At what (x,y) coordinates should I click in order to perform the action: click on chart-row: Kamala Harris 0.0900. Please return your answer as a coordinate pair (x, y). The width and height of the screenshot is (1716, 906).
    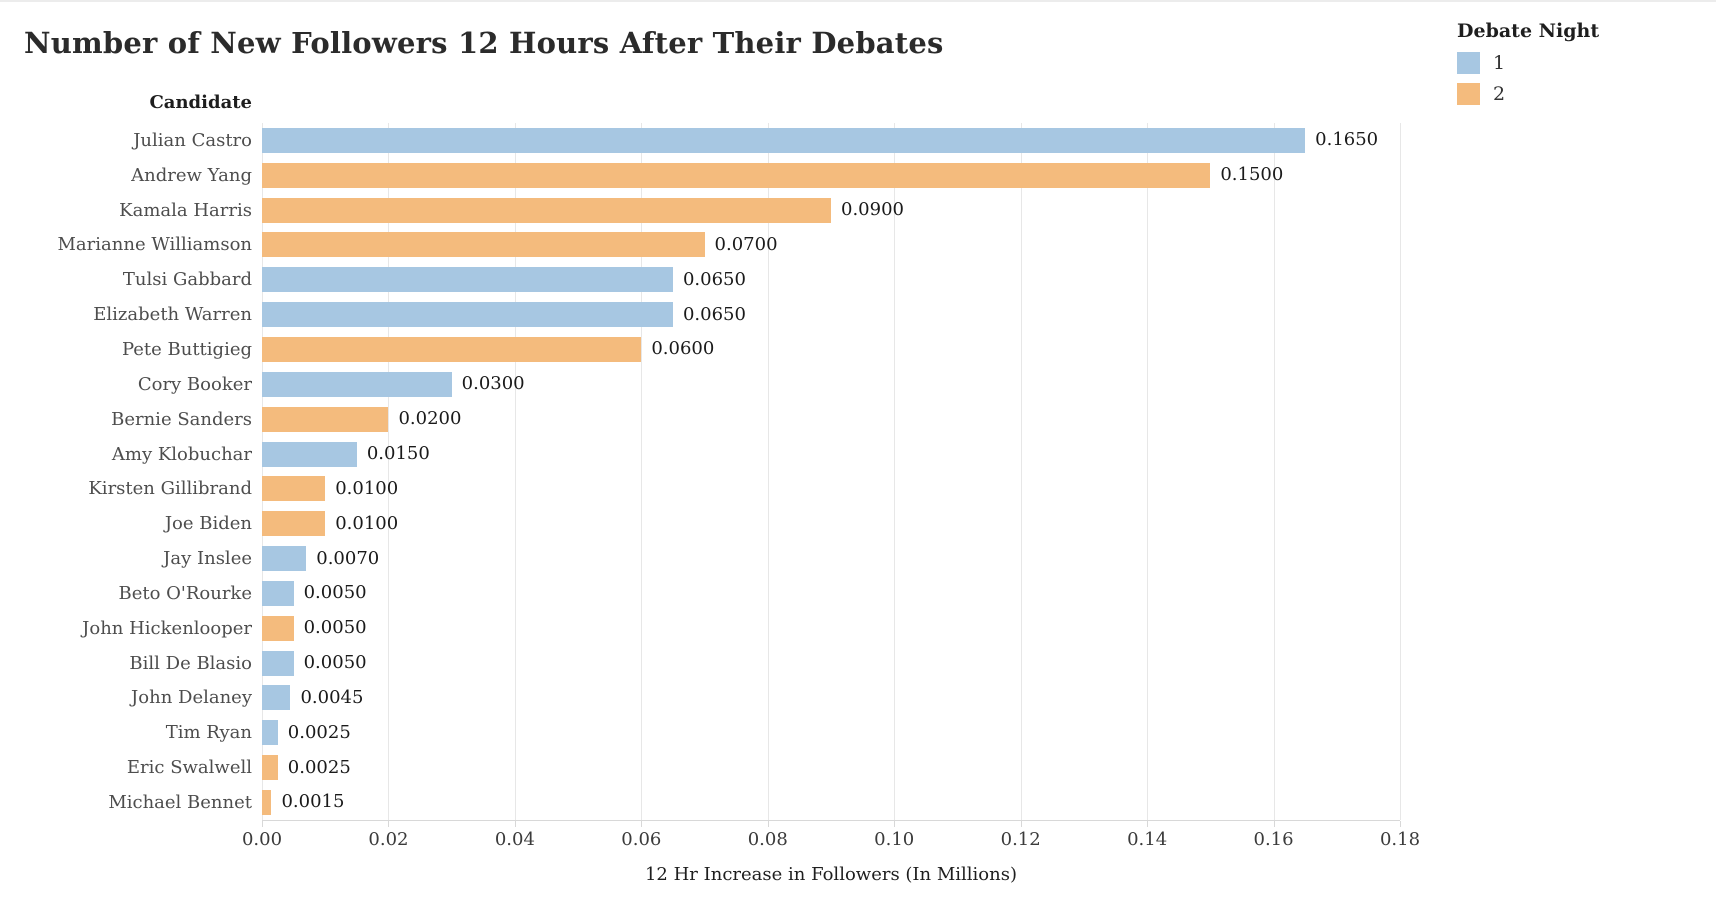
    Looking at the image, I should click on (840, 210).